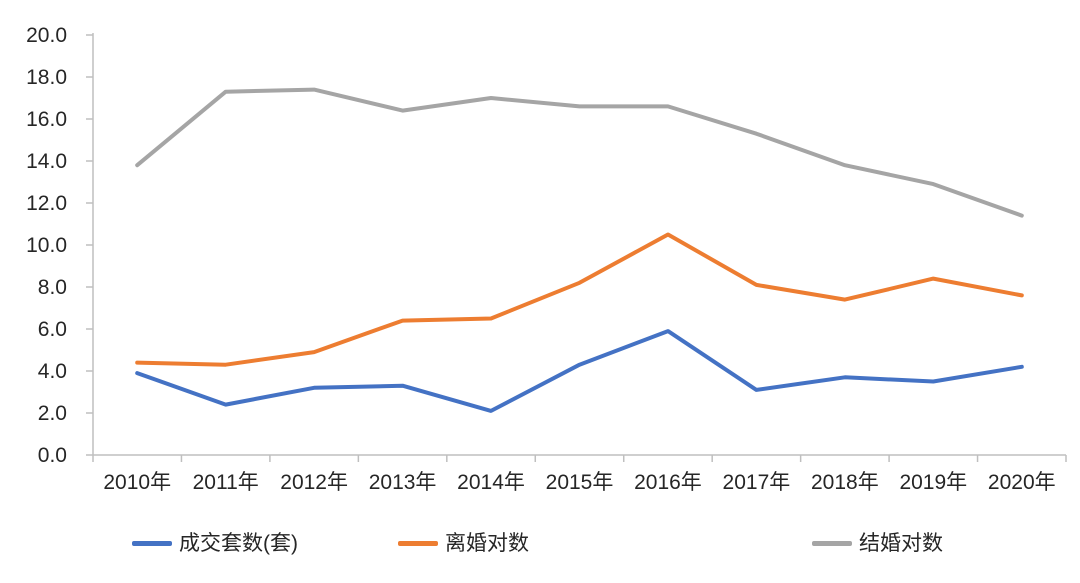 The height and width of the screenshot is (583, 1080). Describe the element at coordinates (152, 543) in the screenshot. I see `legend-line-swatch-transactions` at that location.